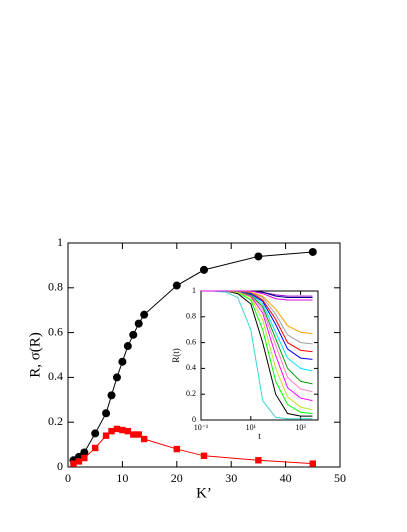  Describe the element at coordinates (177, 478) in the screenshot. I see `x-tick-label: 20` at that location.